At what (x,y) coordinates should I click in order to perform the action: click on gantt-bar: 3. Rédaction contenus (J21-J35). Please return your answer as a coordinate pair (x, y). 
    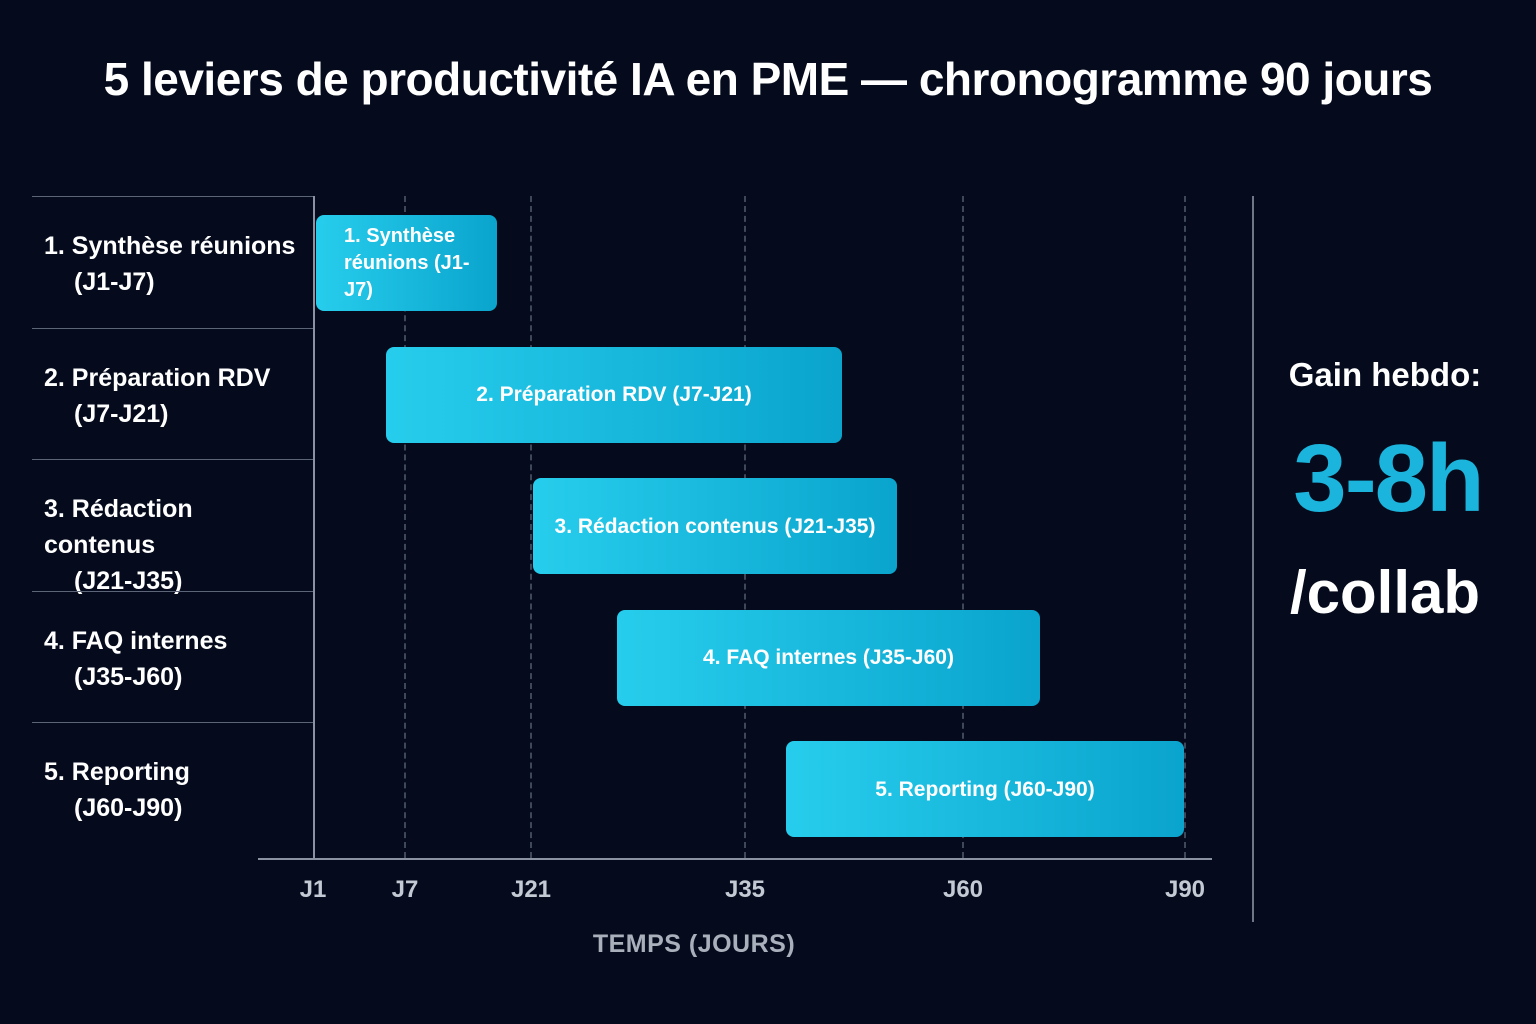
    Looking at the image, I should click on (715, 526).